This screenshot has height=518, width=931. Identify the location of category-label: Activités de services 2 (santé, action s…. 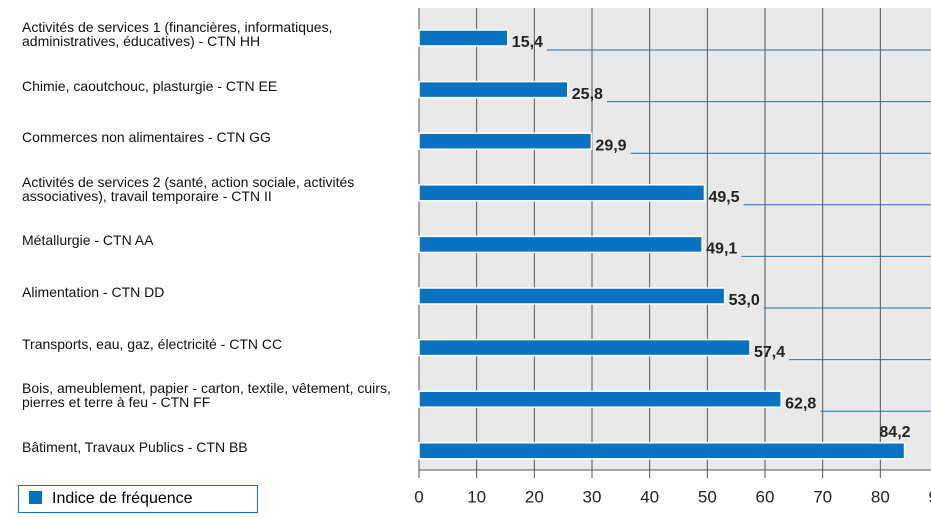
(188, 188).